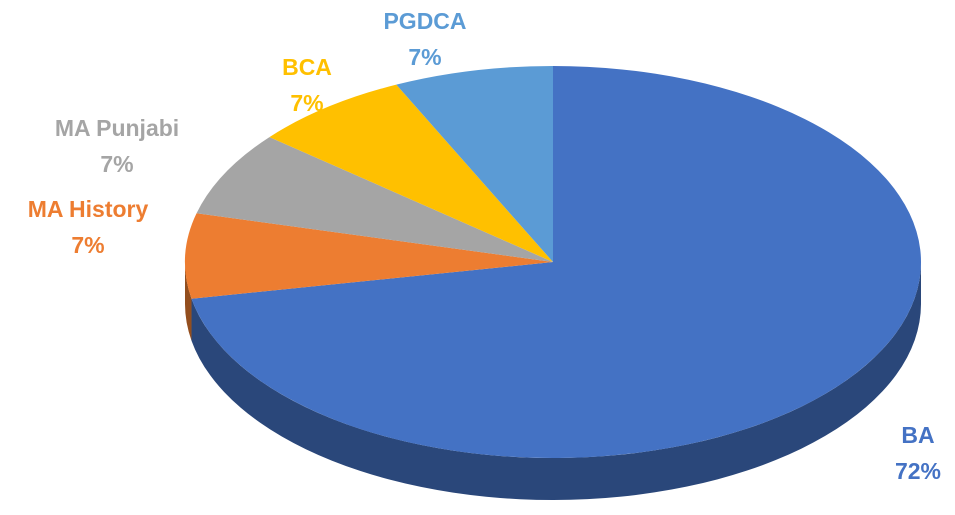  What do you see at coordinates (424, 21) in the screenshot?
I see `data-label-name: PGDCA` at bounding box center [424, 21].